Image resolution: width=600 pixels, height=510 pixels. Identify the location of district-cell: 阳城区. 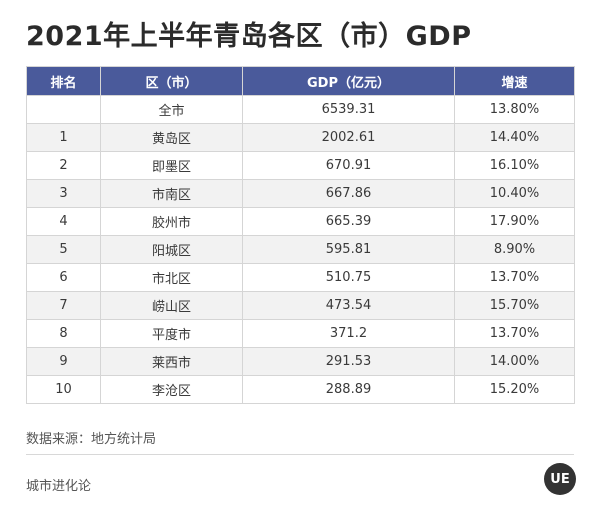
(171, 249).